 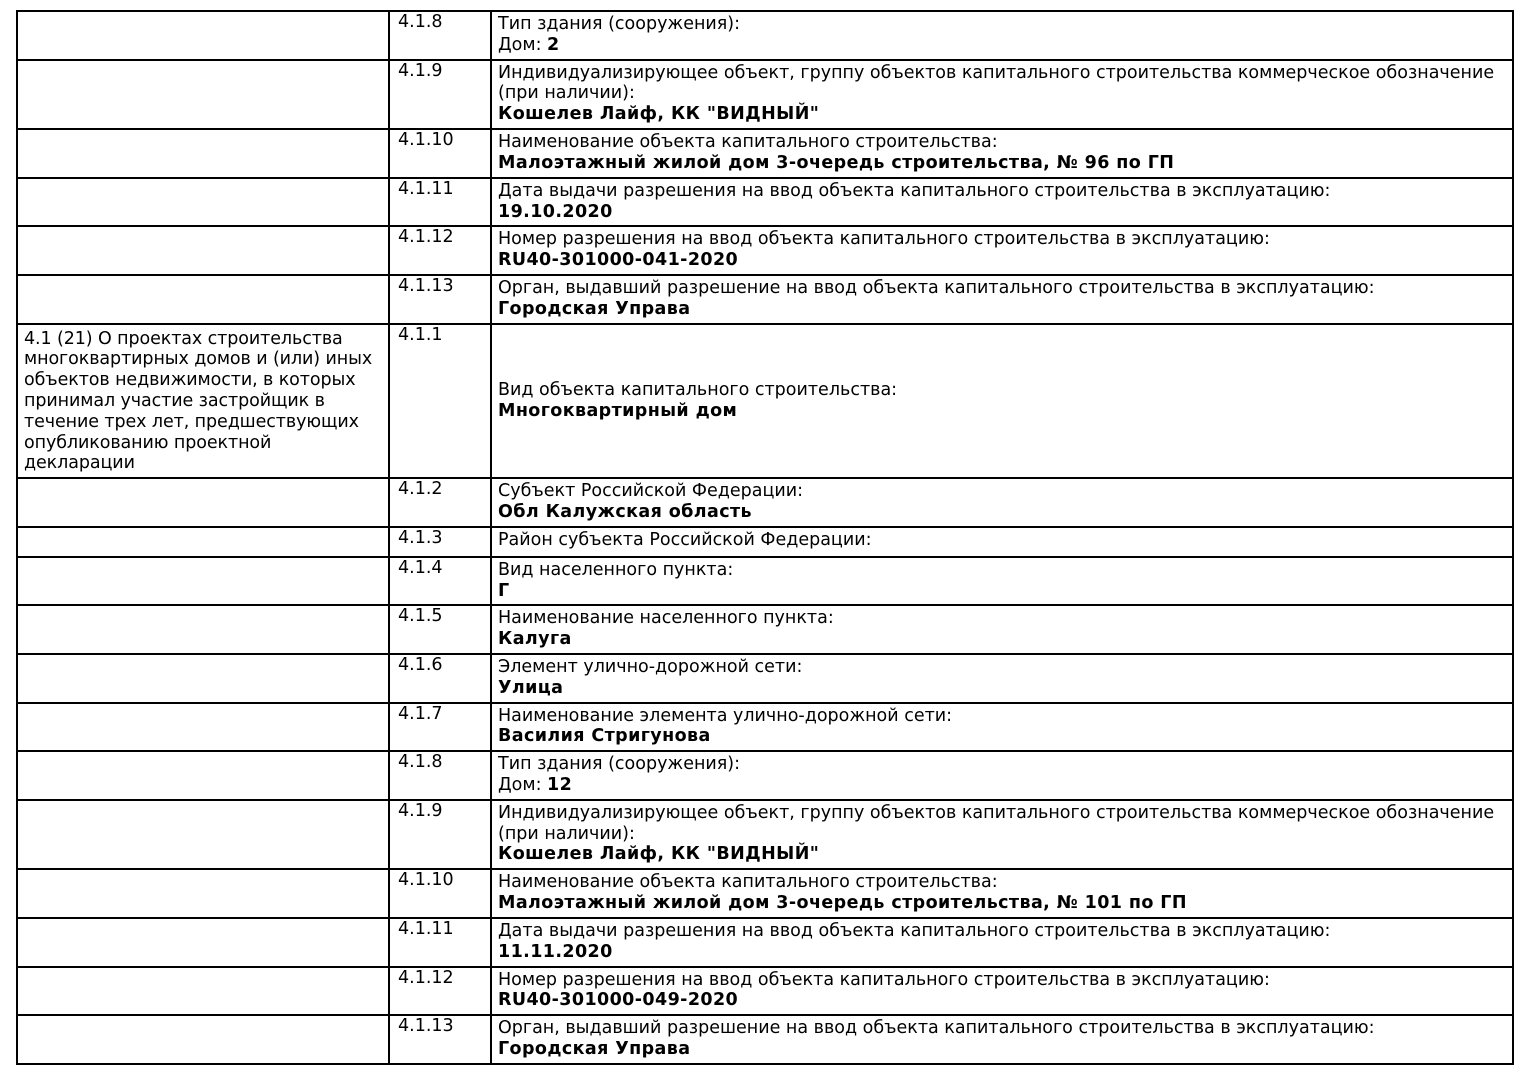 What do you see at coordinates (440, 502) in the screenshot?
I see `row-code-cell: 4.1.2` at bounding box center [440, 502].